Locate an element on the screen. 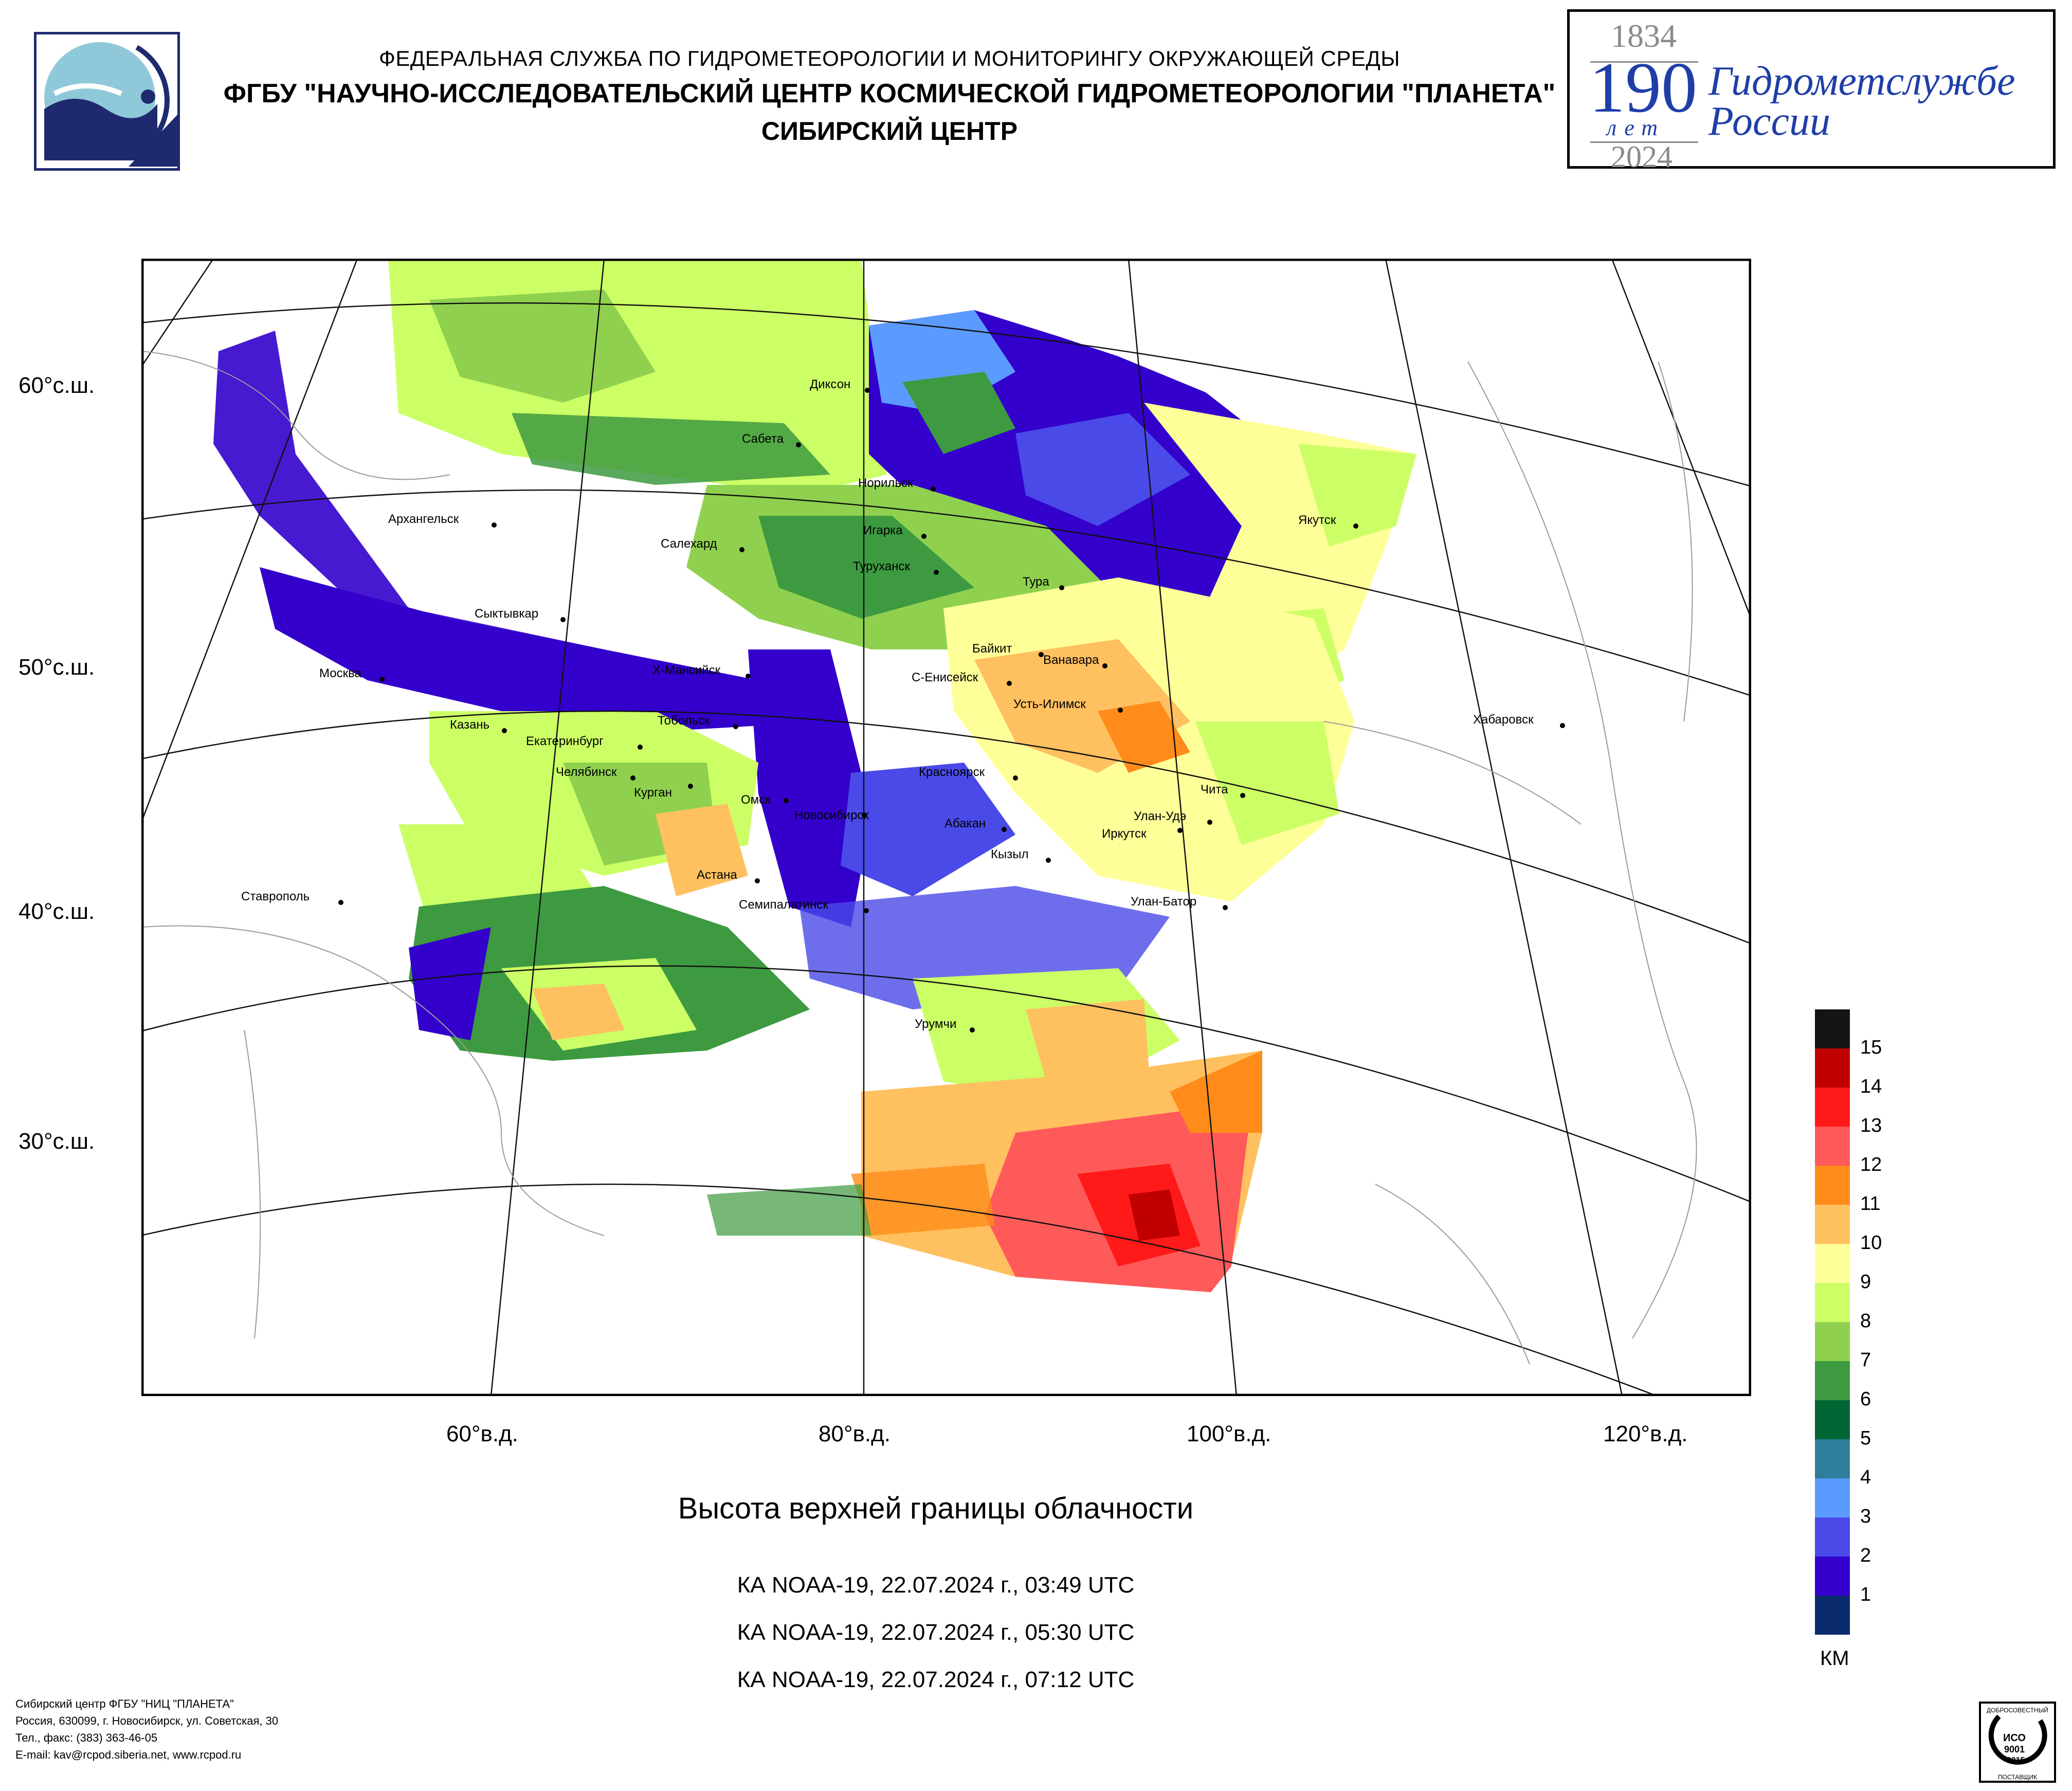 The width and height of the screenshot is (2072, 1791). svg-text: Усть-Илимск is located at coordinates (1049, 704).